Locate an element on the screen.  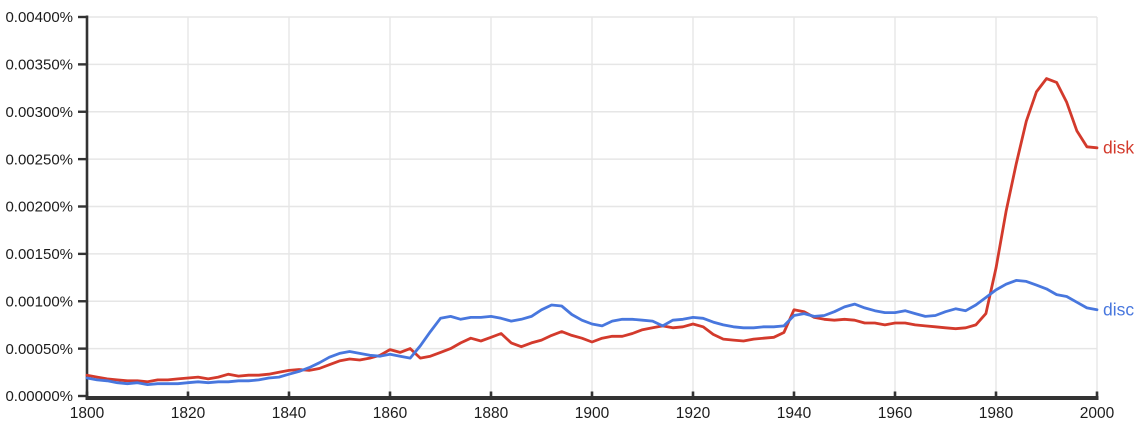
y-tick-label: 0.00300% is located at coordinates (39, 112).